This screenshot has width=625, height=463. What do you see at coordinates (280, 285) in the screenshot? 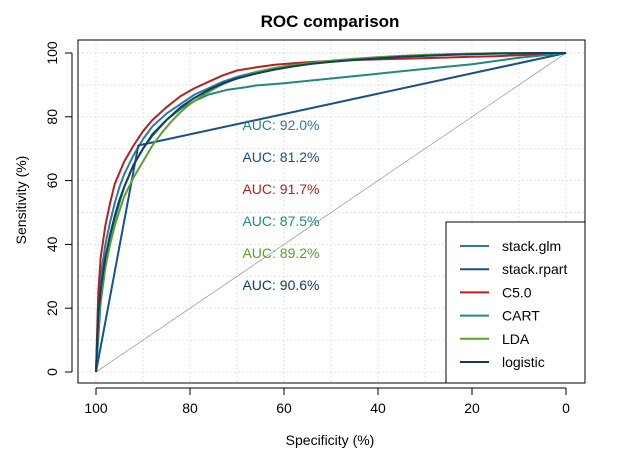
I see `auc-label-logistic: AUC: 90.6%` at bounding box center [280, 285].